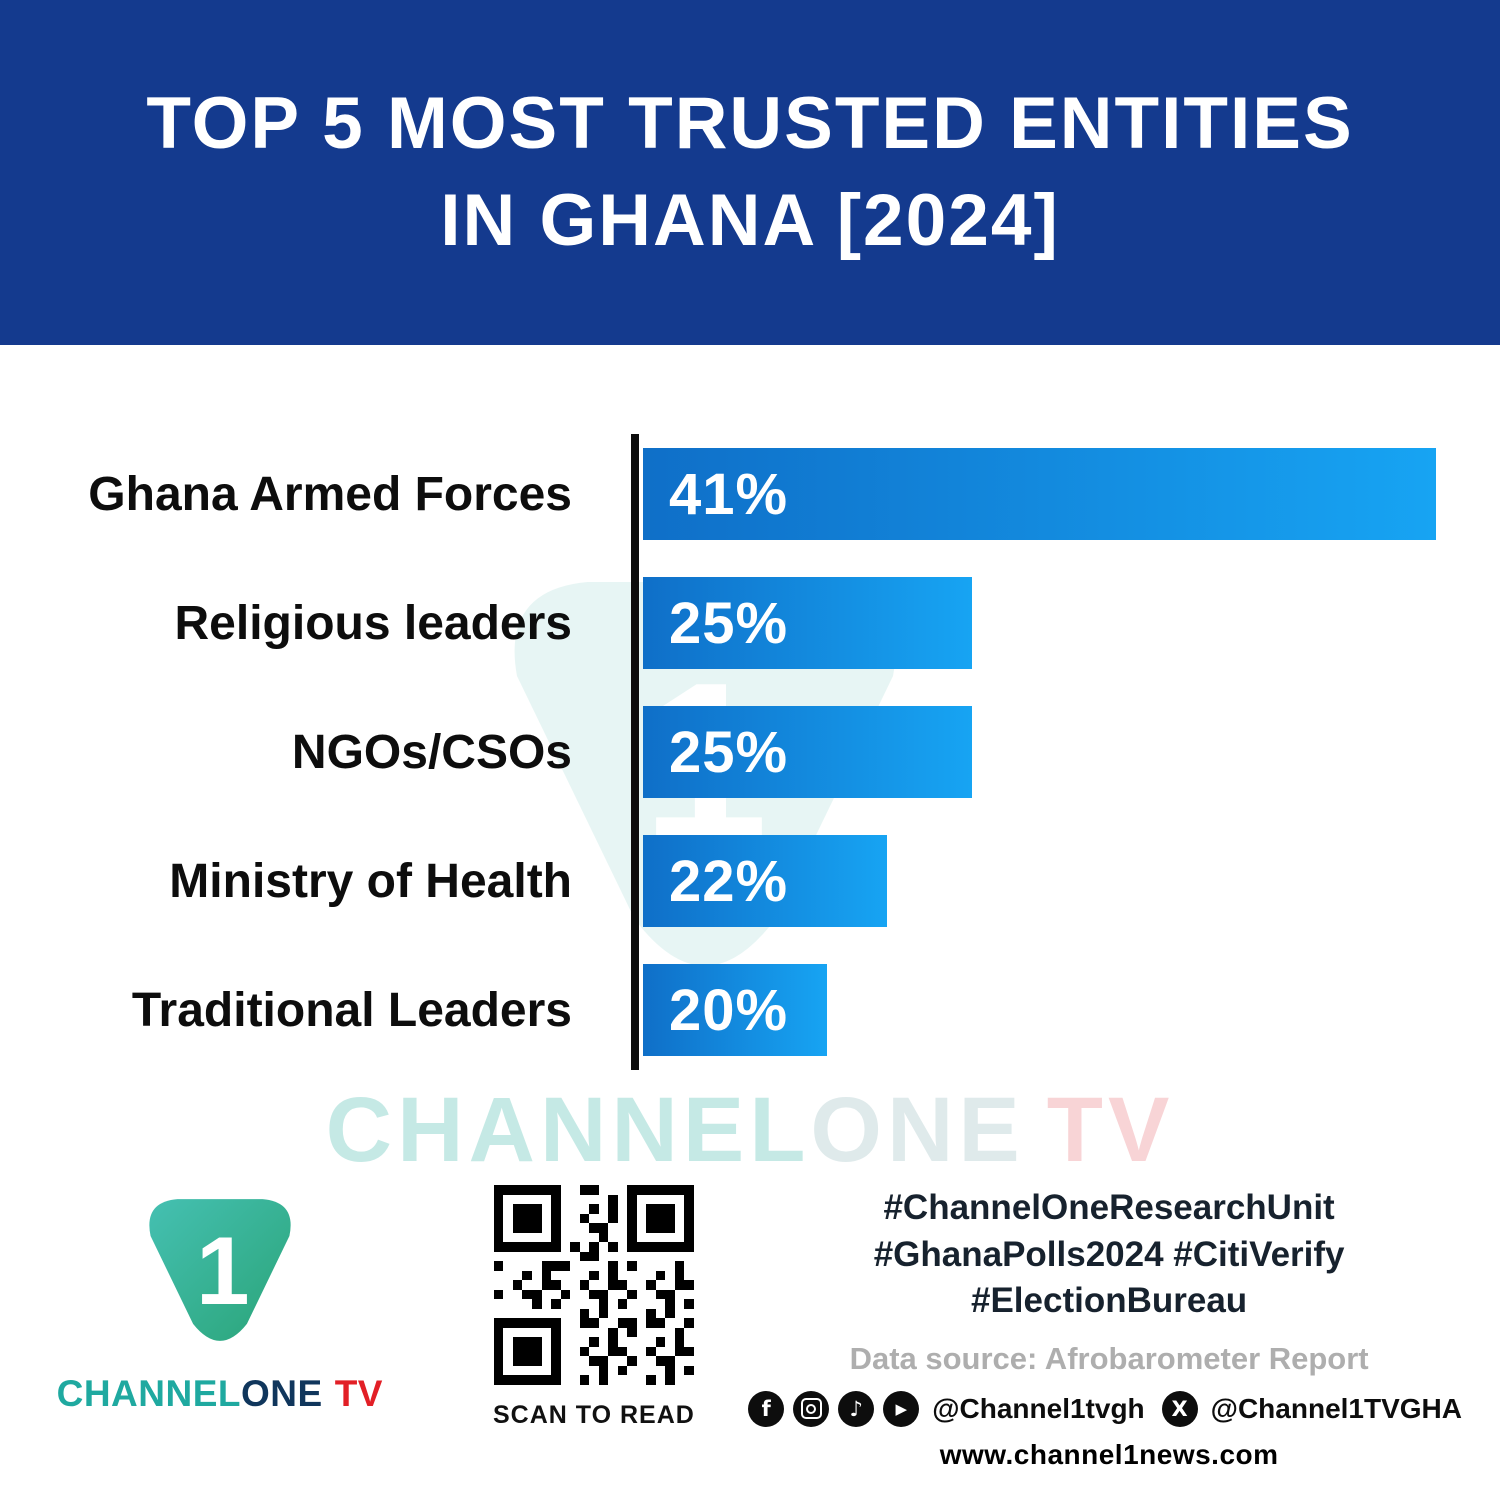 The width and height of the screenshot is (1500, 1500). What do you see at coordinates (1109, 1301) in the screenshot?
I see `hashtag-line-3: #ElectionBureau` at bounding box center [1109, 1301].